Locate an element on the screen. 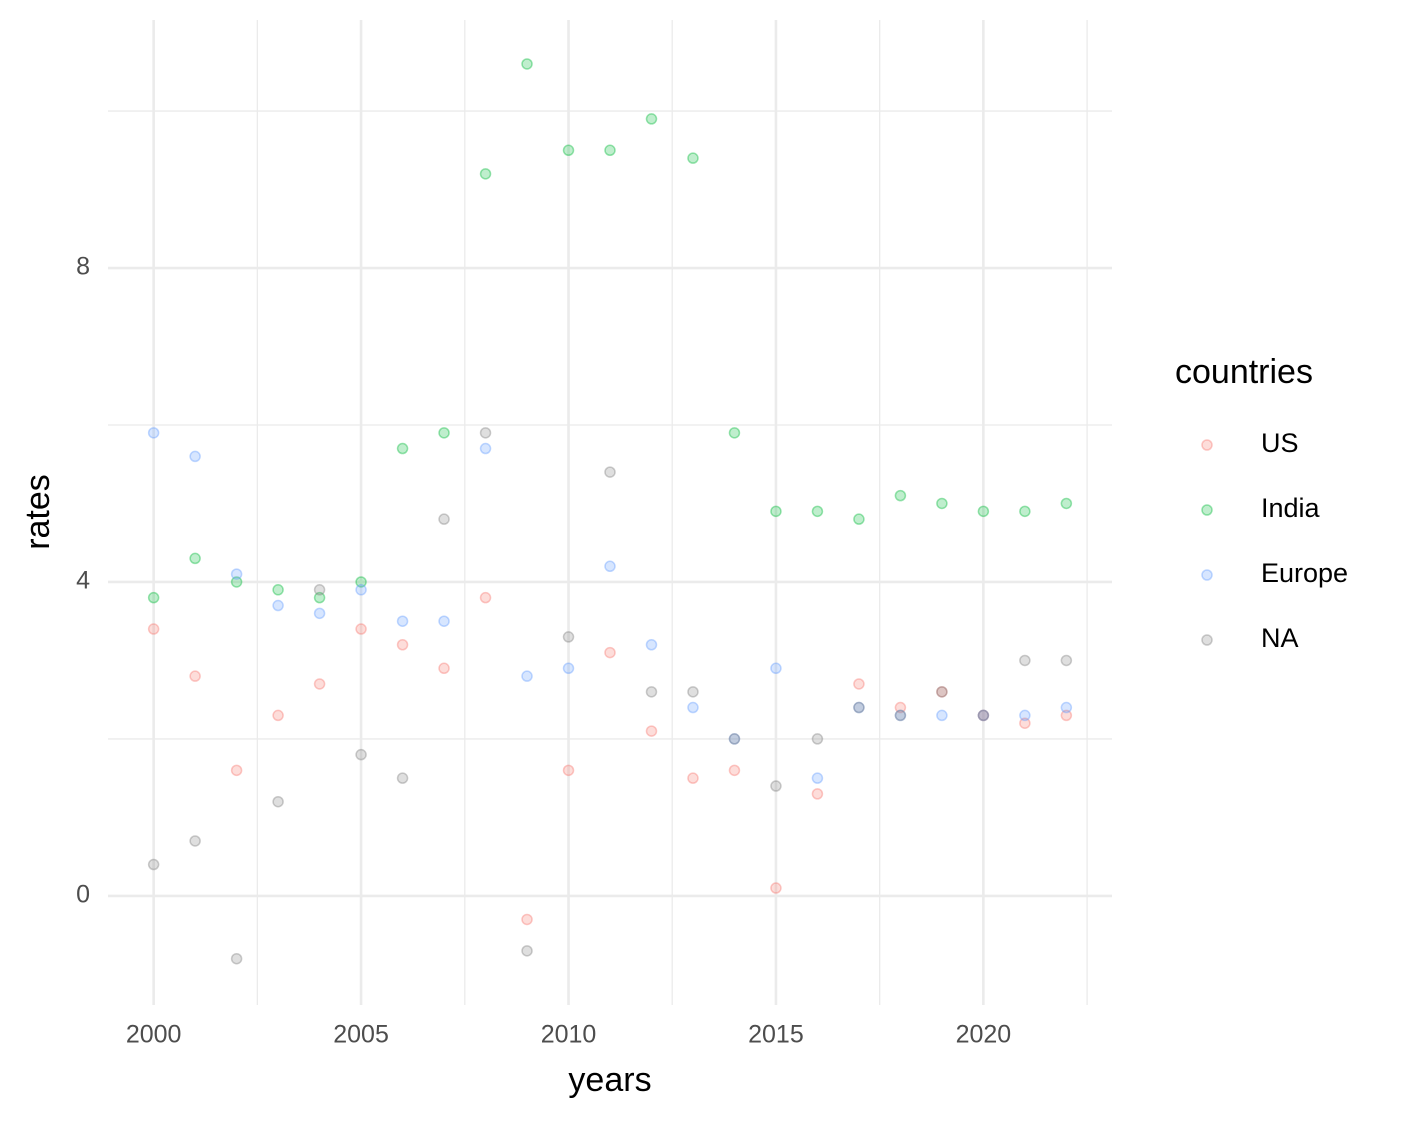 Image resolution: width=1406 pixels, height=1125 pixels. y-axis-title: rates is located at coordinates (38, 512).